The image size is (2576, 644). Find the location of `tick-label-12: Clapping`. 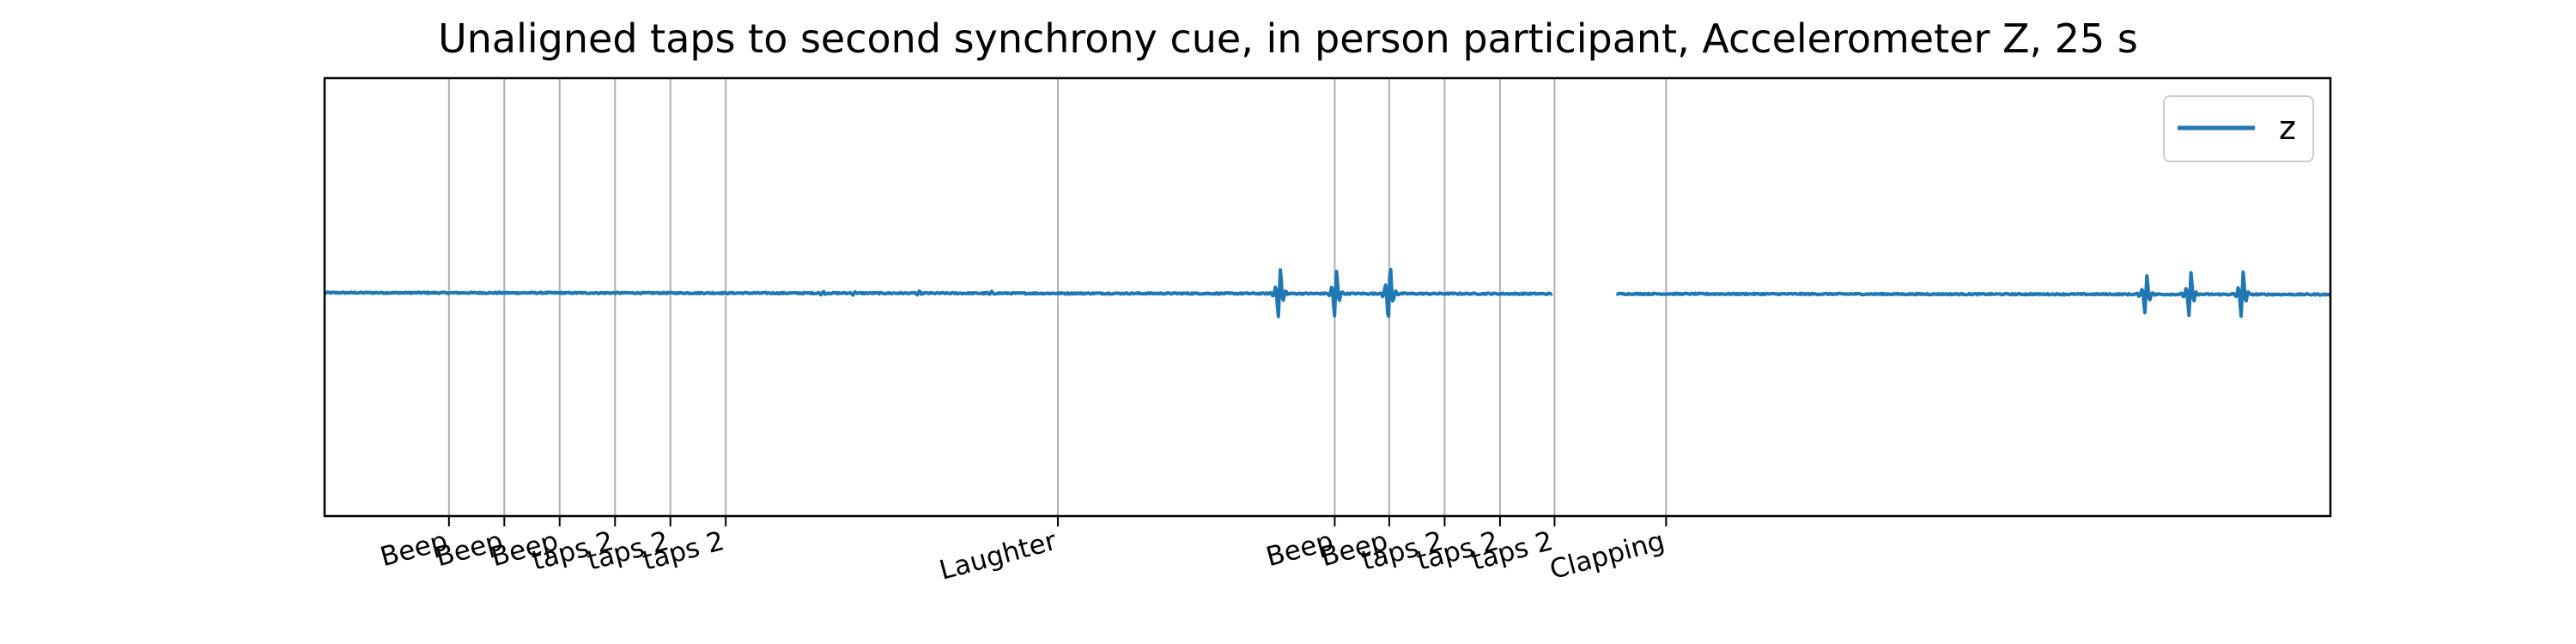

tick-label-12: Clapping is located at coordinates (1607, 556).